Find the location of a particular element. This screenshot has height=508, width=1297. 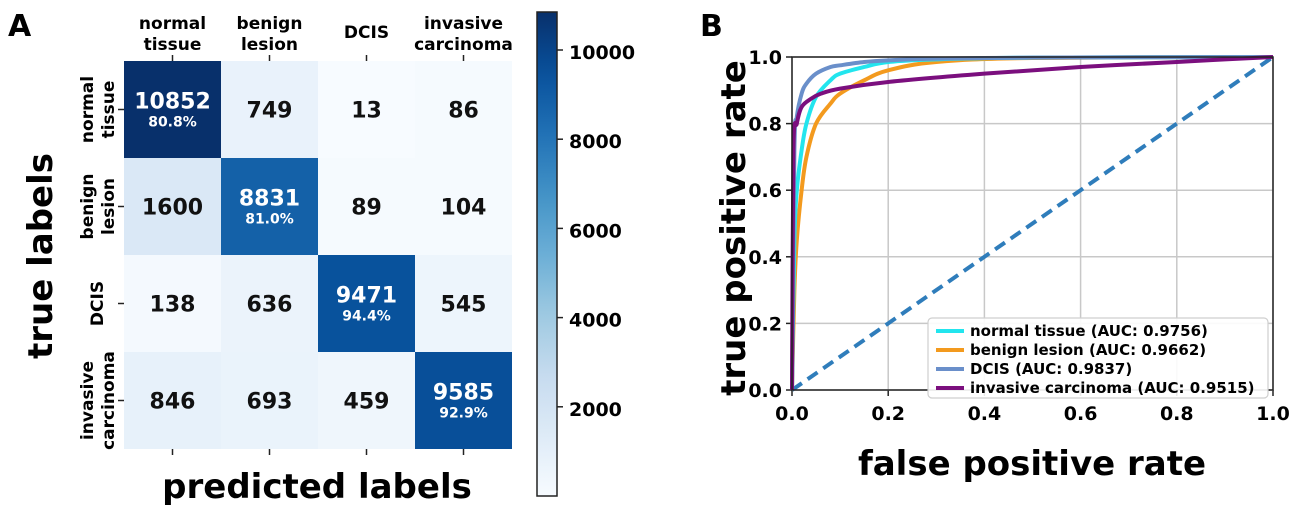

cm-cell-count: 89 is located at coordinates (366, 208).